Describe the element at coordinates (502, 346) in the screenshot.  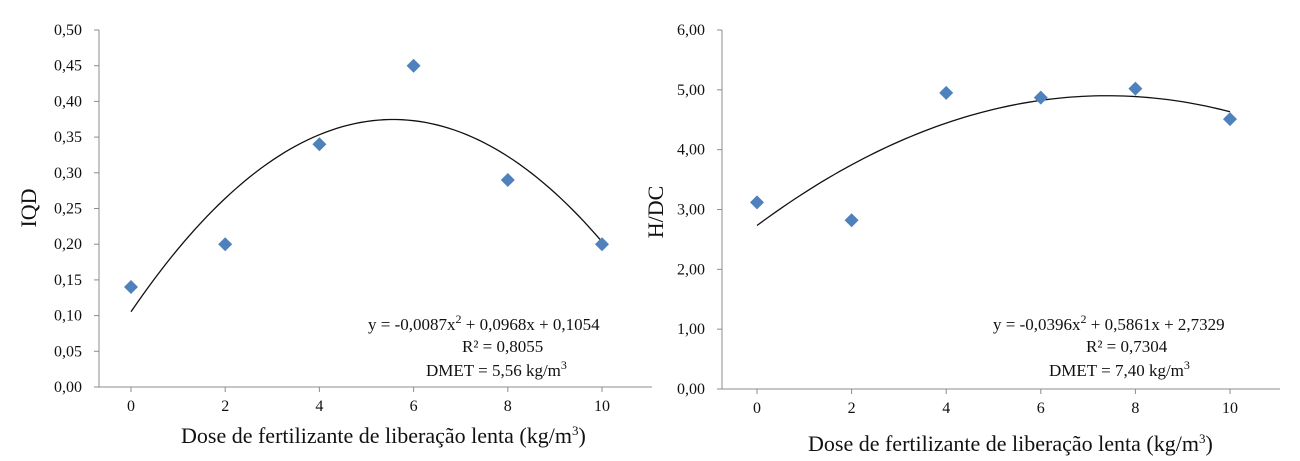
I see `r-squared-label: R² = 0,8055` at that location.